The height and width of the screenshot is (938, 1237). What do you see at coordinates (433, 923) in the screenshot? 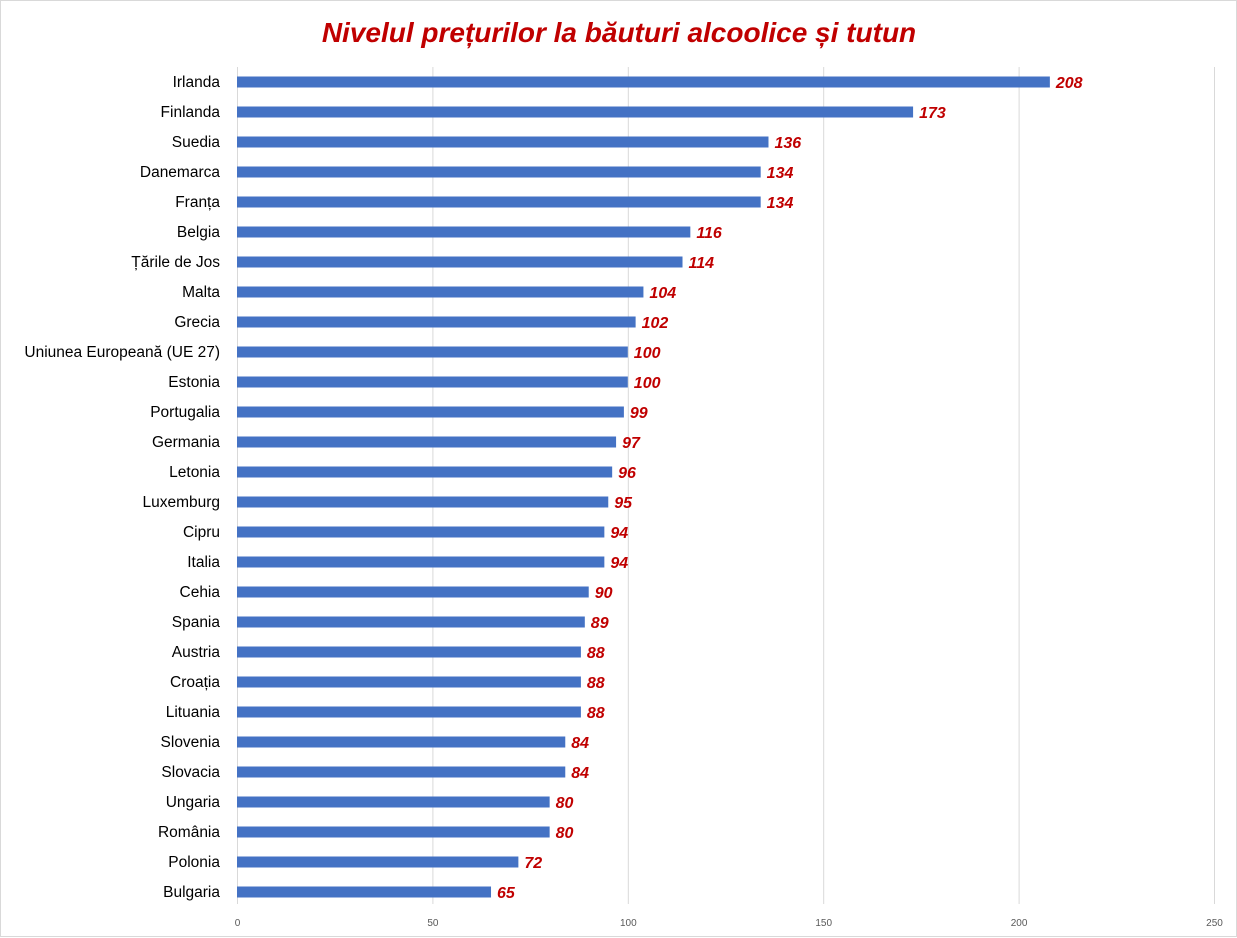
I see `x-tick-label: 50` at bounding box center [433, 923].